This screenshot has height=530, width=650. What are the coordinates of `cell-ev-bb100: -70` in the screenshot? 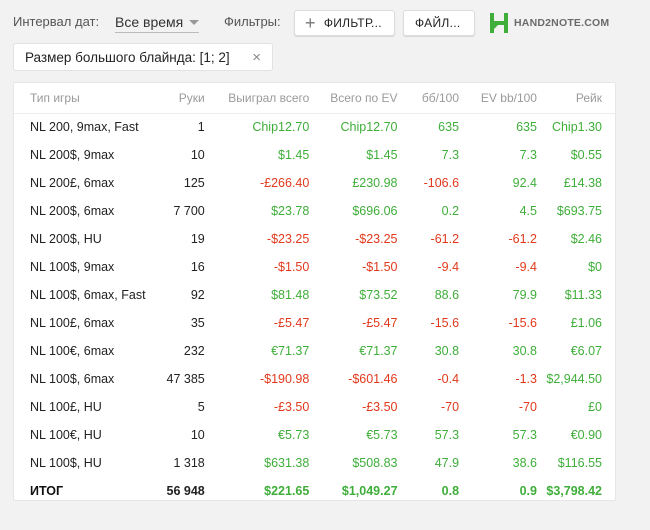 It's located at (527, 407).